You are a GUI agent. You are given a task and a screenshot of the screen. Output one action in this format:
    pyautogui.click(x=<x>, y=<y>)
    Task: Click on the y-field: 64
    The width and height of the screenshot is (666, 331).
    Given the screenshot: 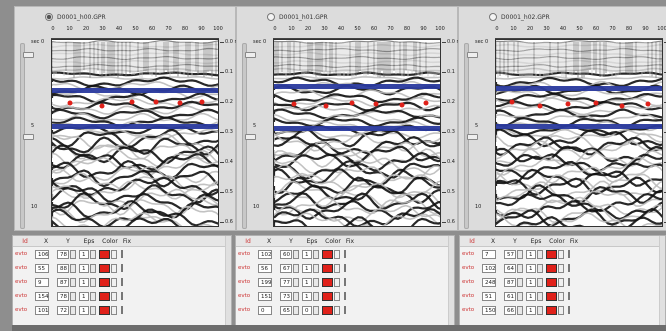 What is the action you would take?
    pyautogui.click(x=510, y=268)
    